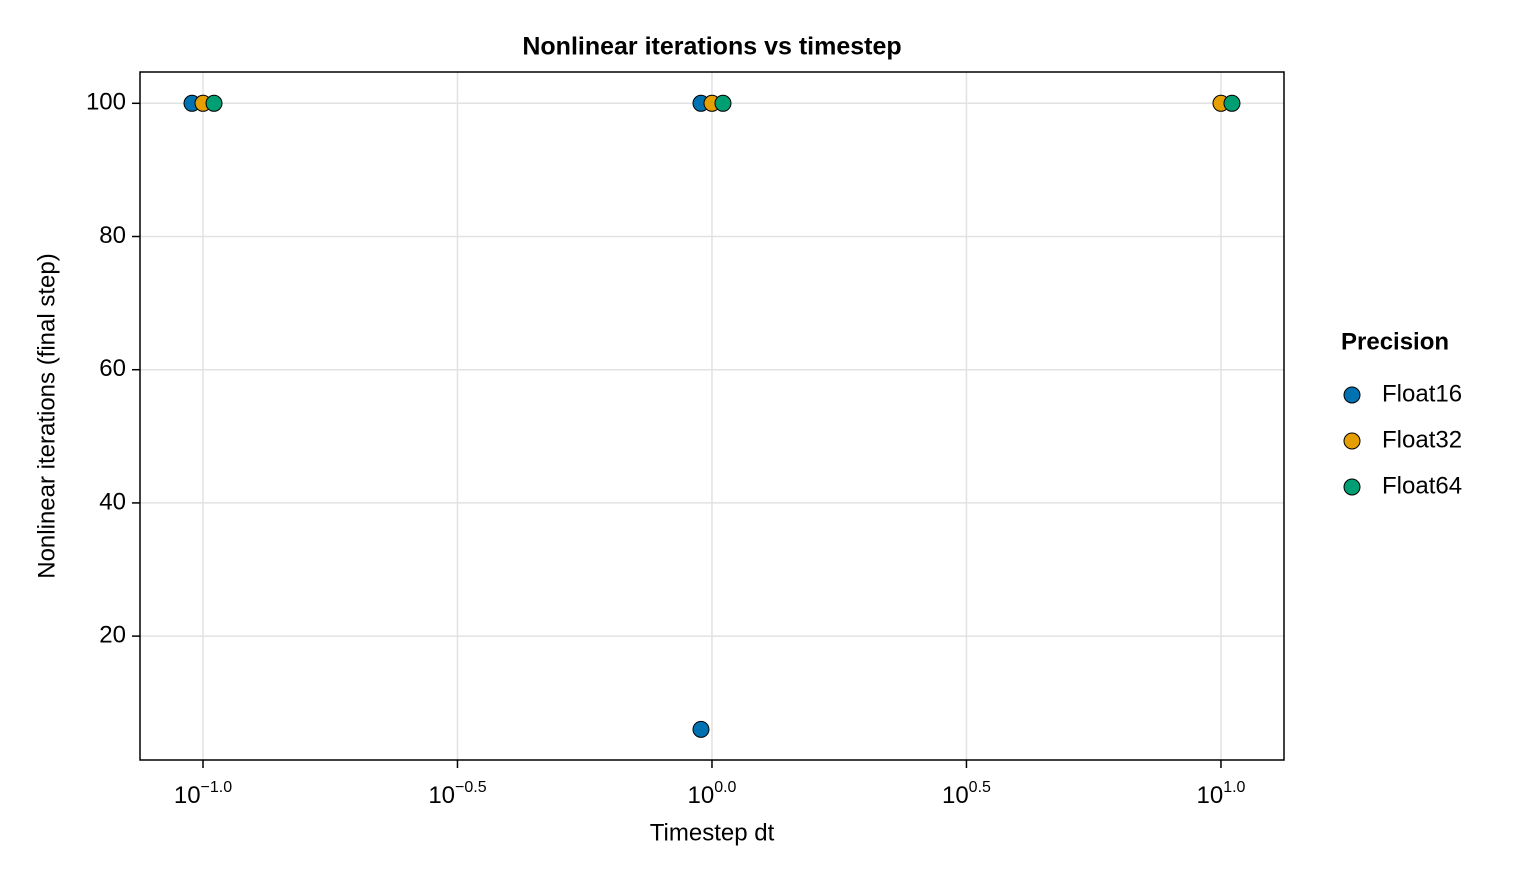  I want to click on x-tick-label: 100.0, so click(712, 794).